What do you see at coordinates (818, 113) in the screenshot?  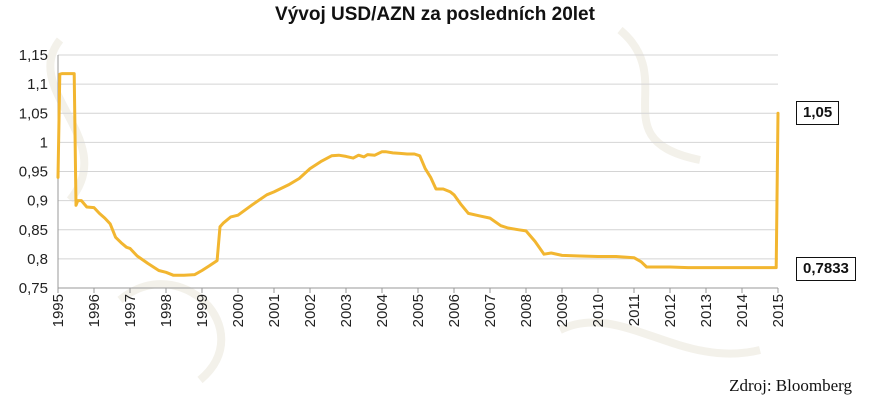 I see `annotation-current-rate: 1,05` at bounding box center [818, 113].